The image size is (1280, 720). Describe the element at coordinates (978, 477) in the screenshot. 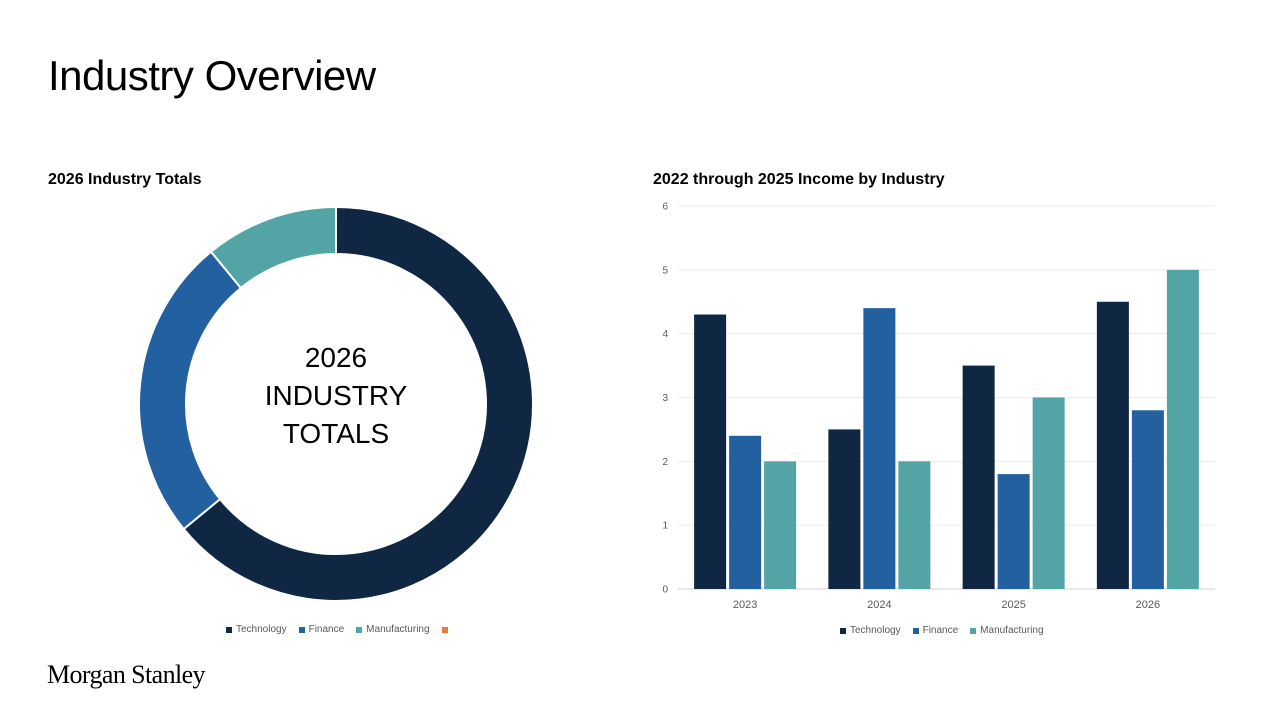

I see `bar-technology-2025` at that location.